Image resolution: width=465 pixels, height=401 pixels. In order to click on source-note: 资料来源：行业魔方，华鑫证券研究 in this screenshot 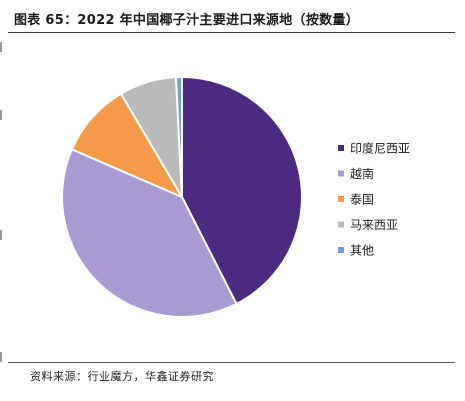, I will do `click(122, 376)`.